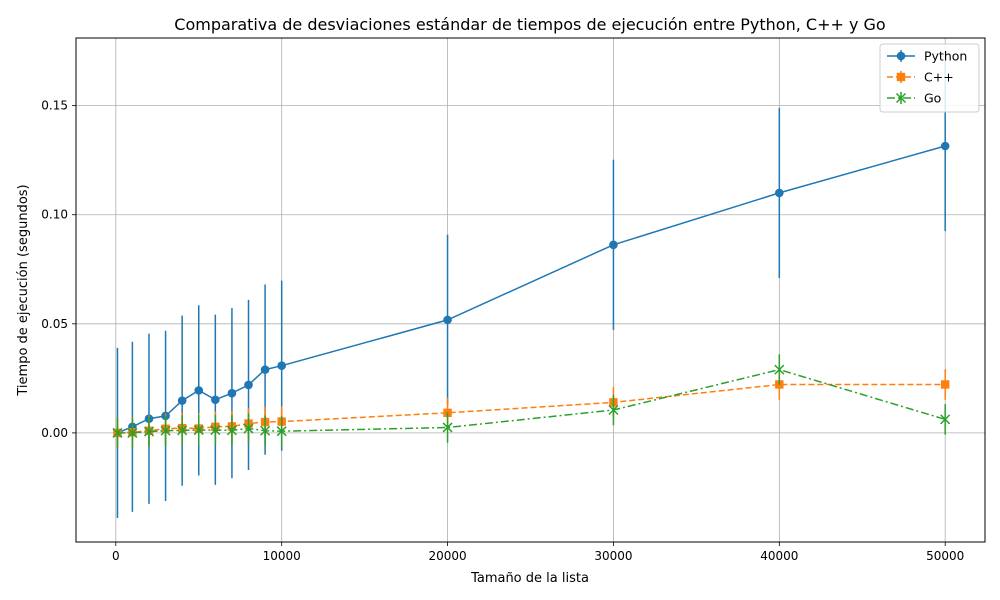 This screenshot has width=1000, height=600. I want to click on x-axis-label: Tamaño de la lista, so click(529, 578).